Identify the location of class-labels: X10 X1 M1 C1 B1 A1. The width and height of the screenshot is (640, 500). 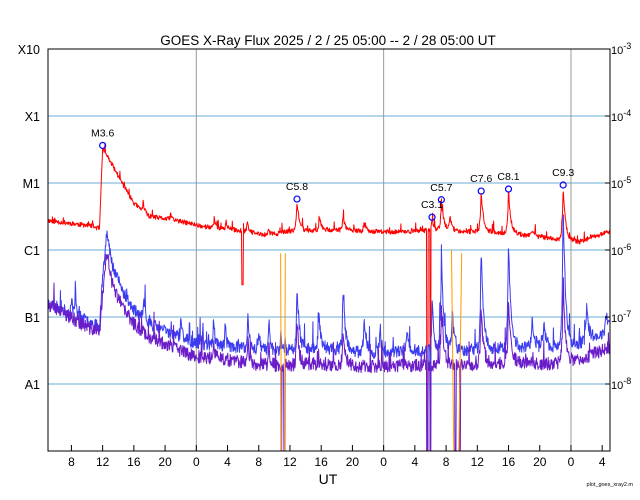
(29, 217).